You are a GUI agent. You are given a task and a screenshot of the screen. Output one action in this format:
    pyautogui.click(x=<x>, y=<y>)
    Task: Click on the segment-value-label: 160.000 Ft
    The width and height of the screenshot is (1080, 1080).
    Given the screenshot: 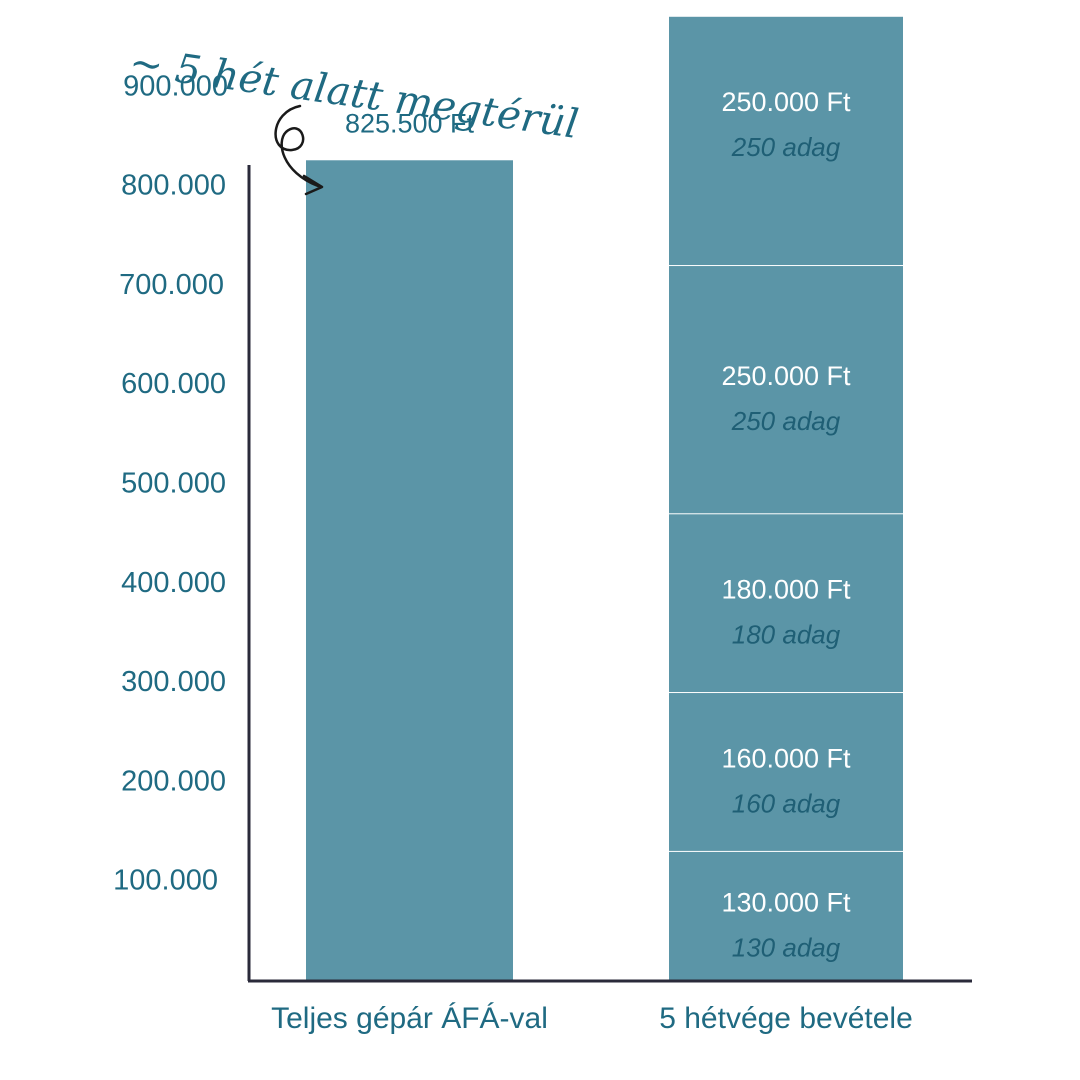 What is the action you would take?
    pyautogui.click(x=786, y=758)
    